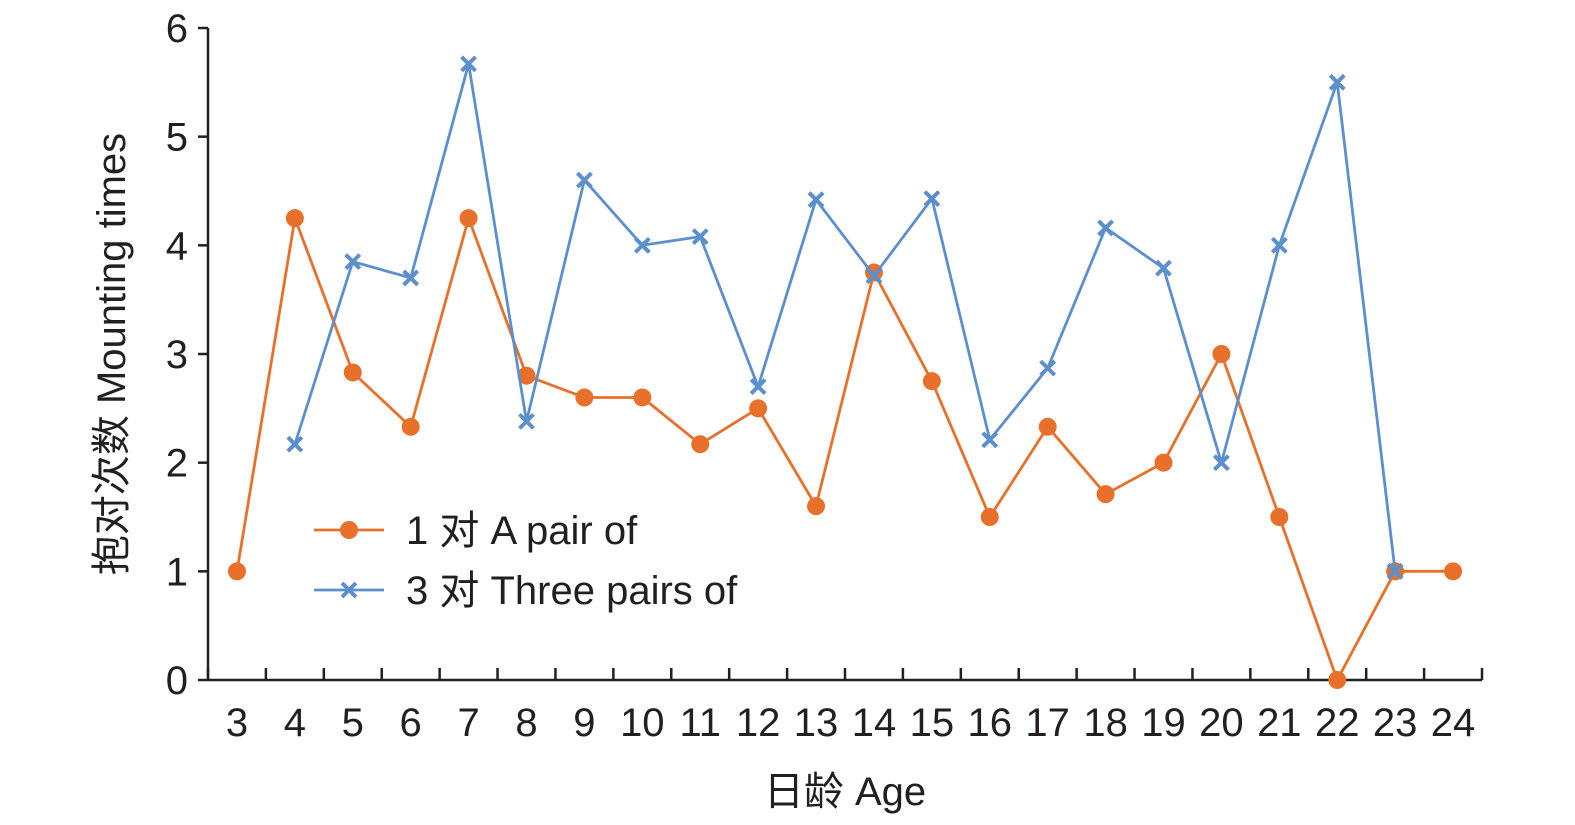 Image resolution: width=1575 pixels, height=825 pixels. I want to click on legend-item: 1 对 A pair of, so click(476, 531).